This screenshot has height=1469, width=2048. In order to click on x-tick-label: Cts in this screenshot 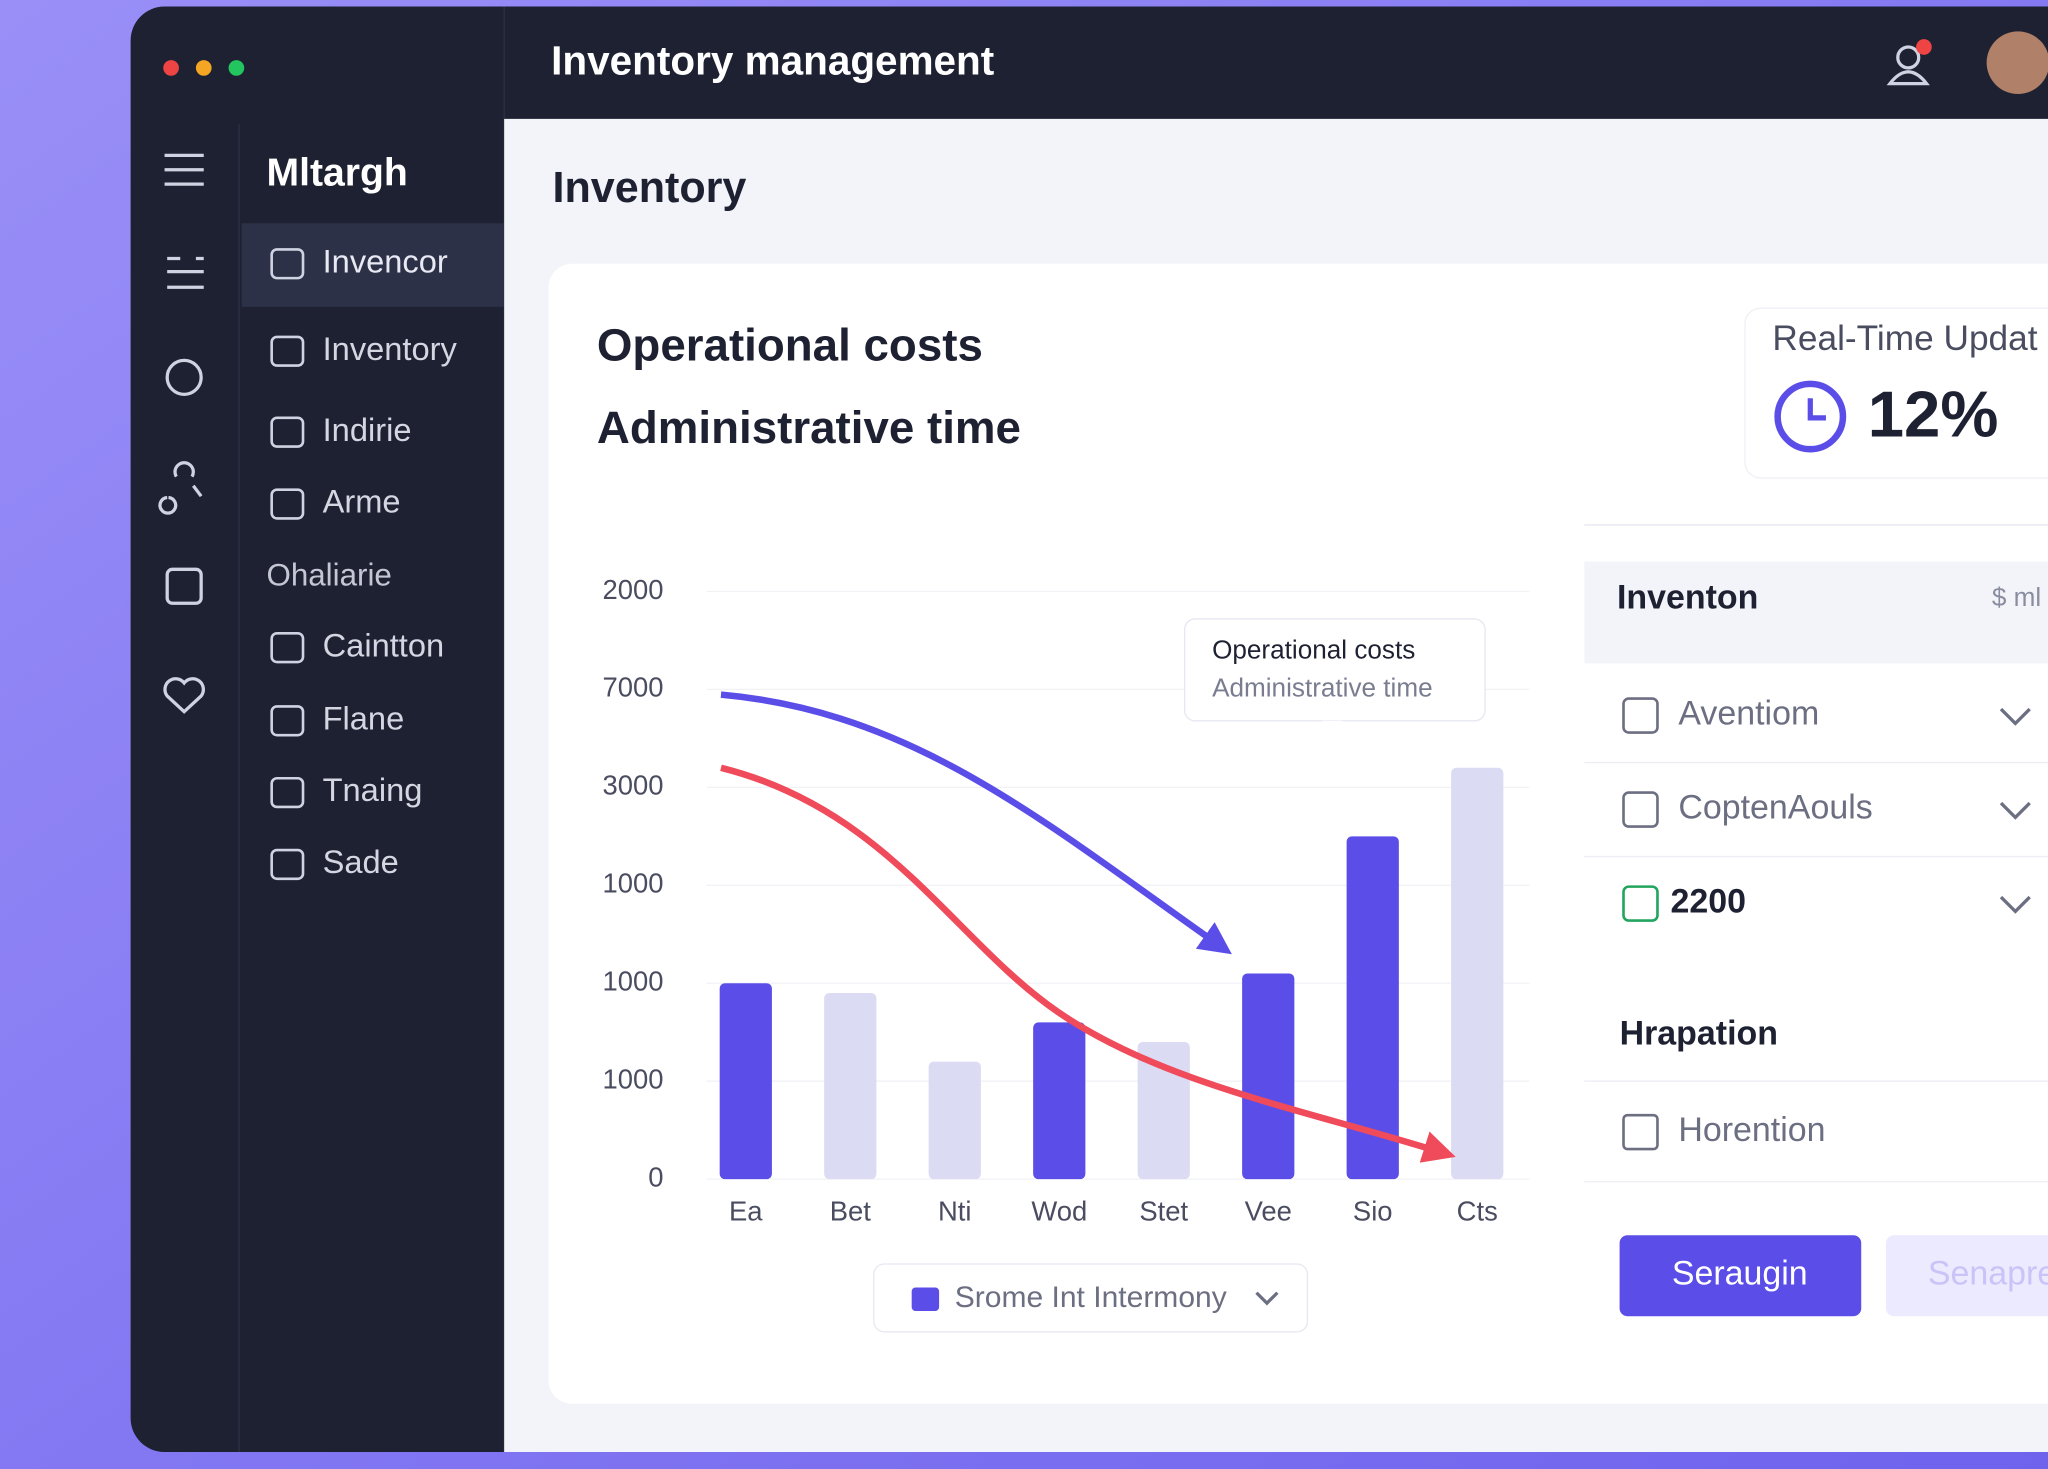, I will do `click(1477, 1210)`.